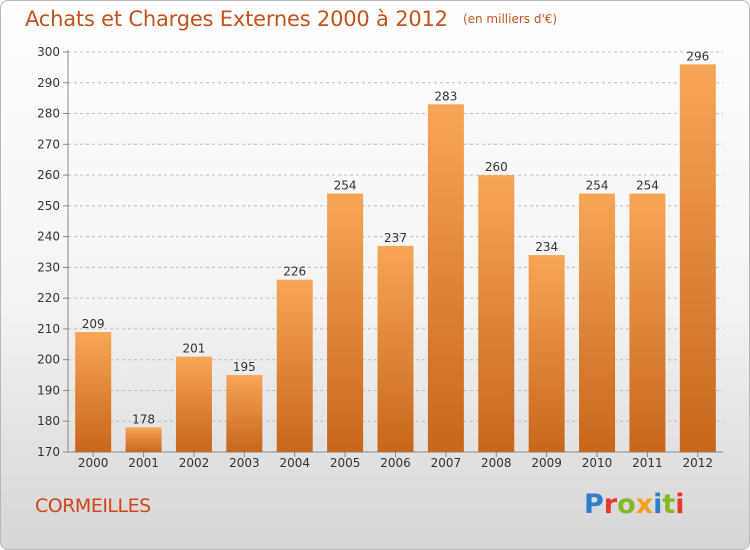  Describe the element at coordinates (446, 463) in the screenshot. I see `x-tick-label: 2007` at that location.